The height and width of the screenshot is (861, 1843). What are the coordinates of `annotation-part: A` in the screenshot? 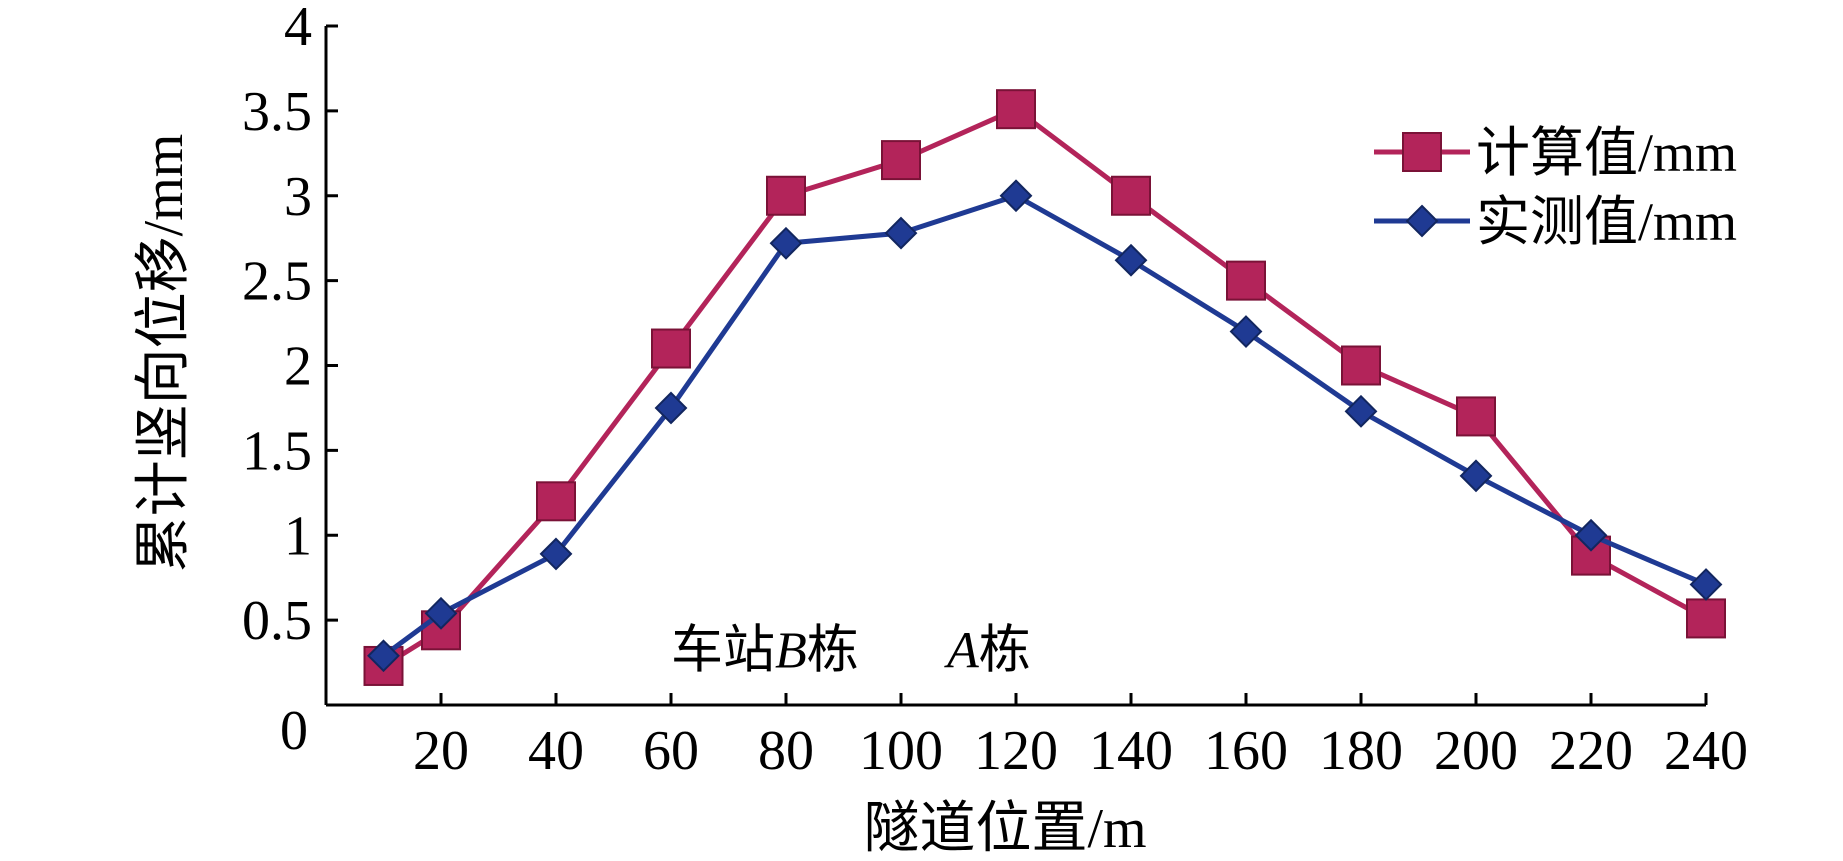 It's located at (961, 651).